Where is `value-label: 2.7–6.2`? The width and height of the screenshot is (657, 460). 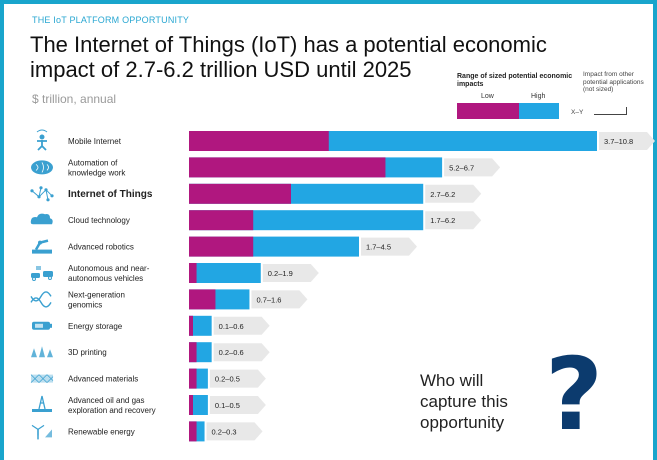 value-label: 2.7–6.2 is located at coordinates (442, 194).